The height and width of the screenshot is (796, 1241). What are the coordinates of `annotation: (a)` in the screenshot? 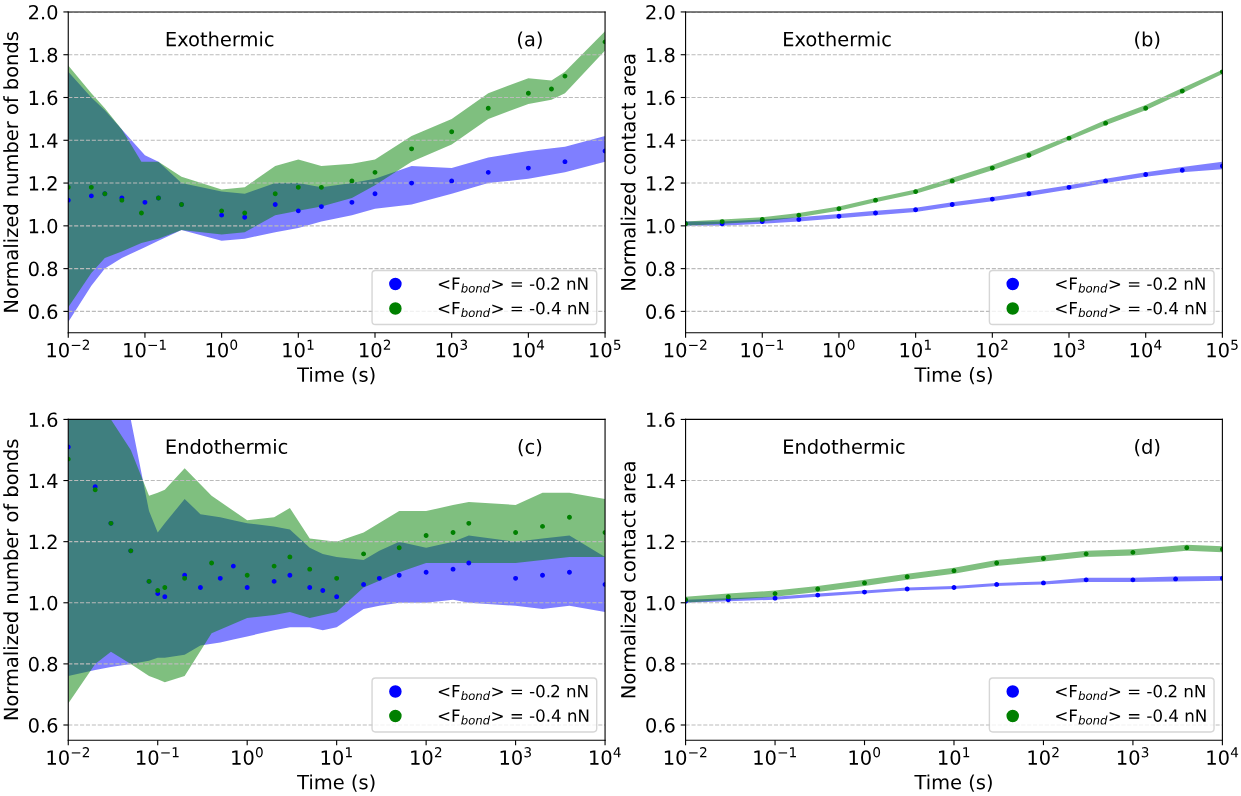 It's located at (530, 40).